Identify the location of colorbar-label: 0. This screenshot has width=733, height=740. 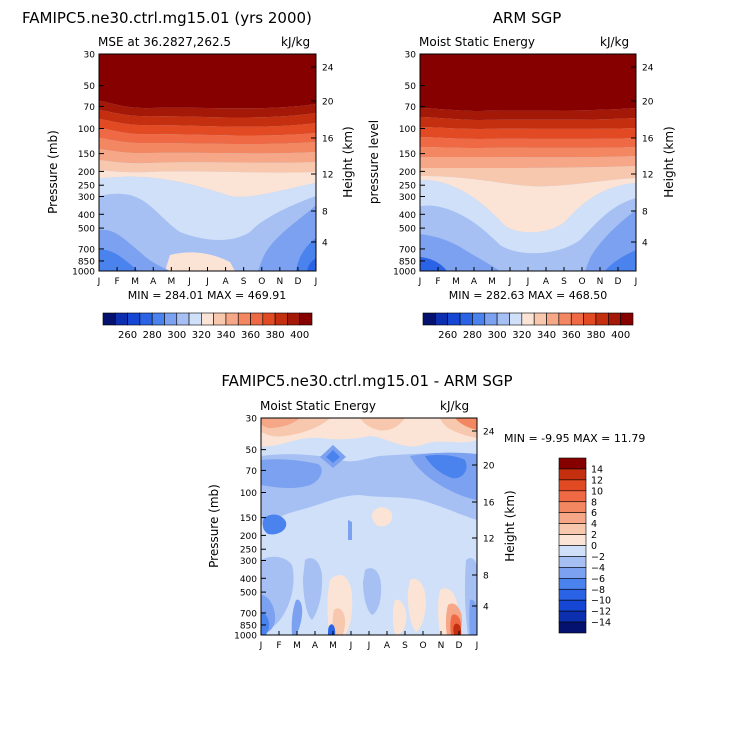
(594, 546).